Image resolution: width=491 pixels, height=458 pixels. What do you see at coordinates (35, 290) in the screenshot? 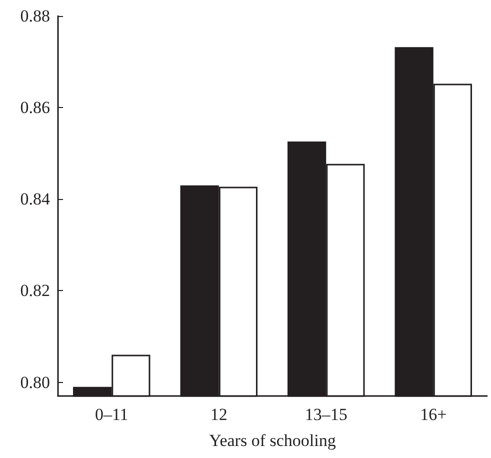
I see `y-tick-label: 0.82` at bounding box center [35, 290].